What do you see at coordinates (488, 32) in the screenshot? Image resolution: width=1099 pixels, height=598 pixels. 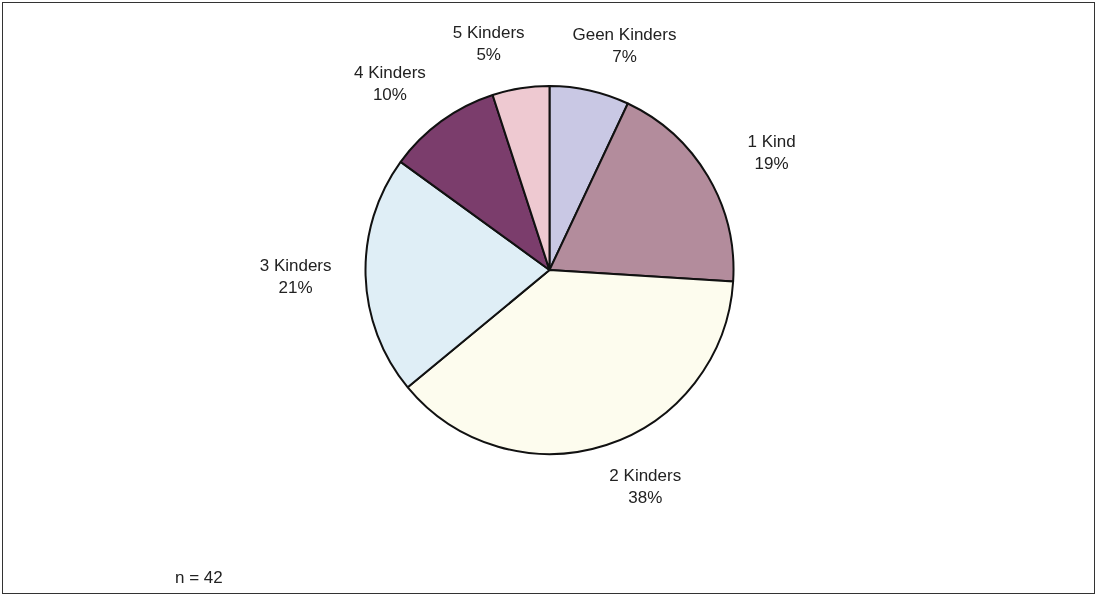 I see `slice-label: 5 Kinders` at bounding box center [488, 32].